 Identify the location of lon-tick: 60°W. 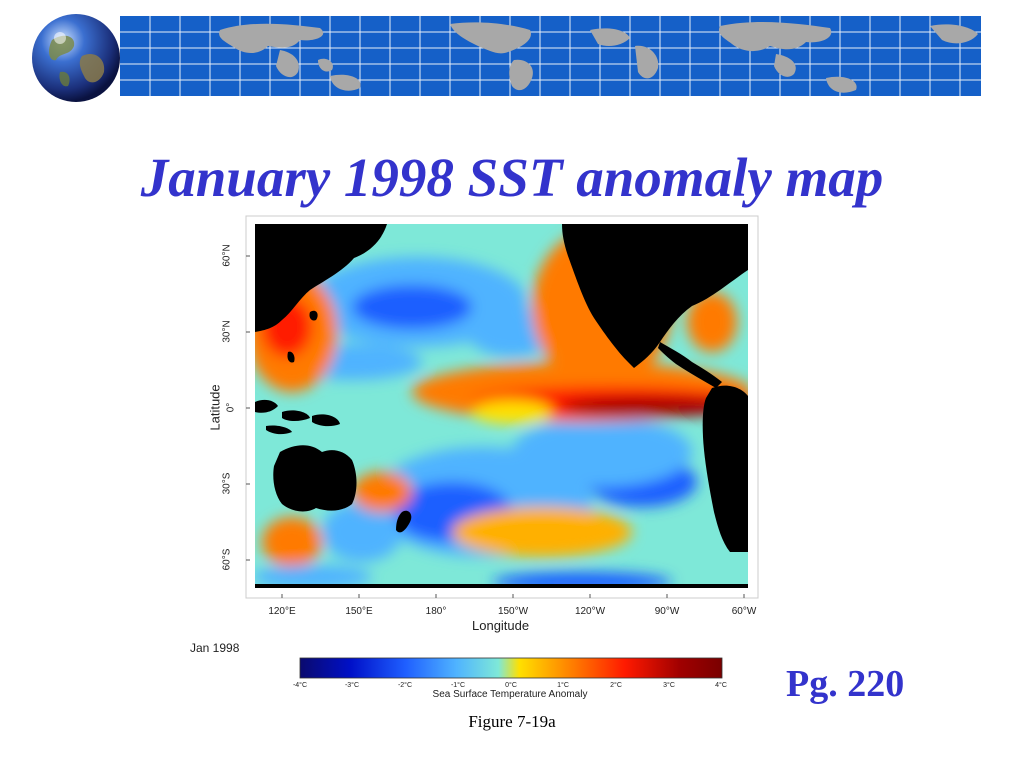
(744, 611).